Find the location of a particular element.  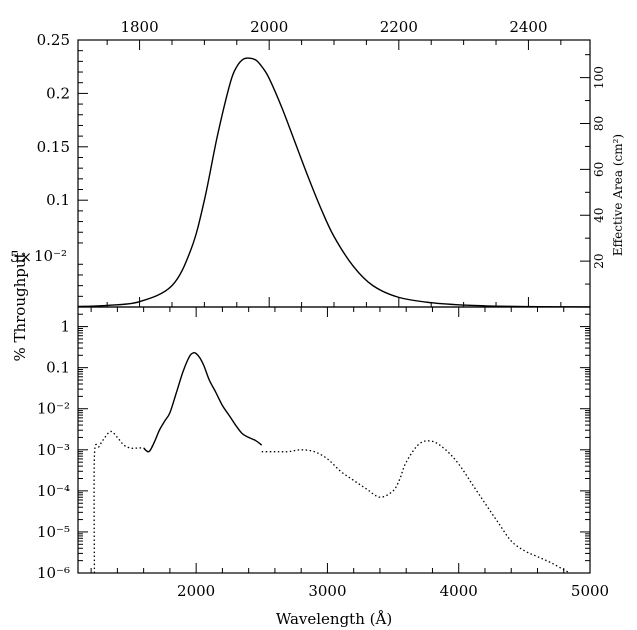

bottom-y-tick-label: 10⁻⁶ is located at coordinates (53, 573).